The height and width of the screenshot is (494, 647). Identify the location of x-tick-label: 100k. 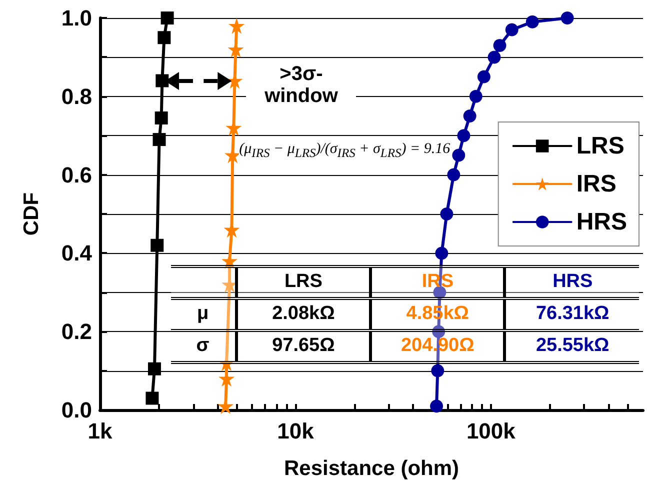
(491, 431).